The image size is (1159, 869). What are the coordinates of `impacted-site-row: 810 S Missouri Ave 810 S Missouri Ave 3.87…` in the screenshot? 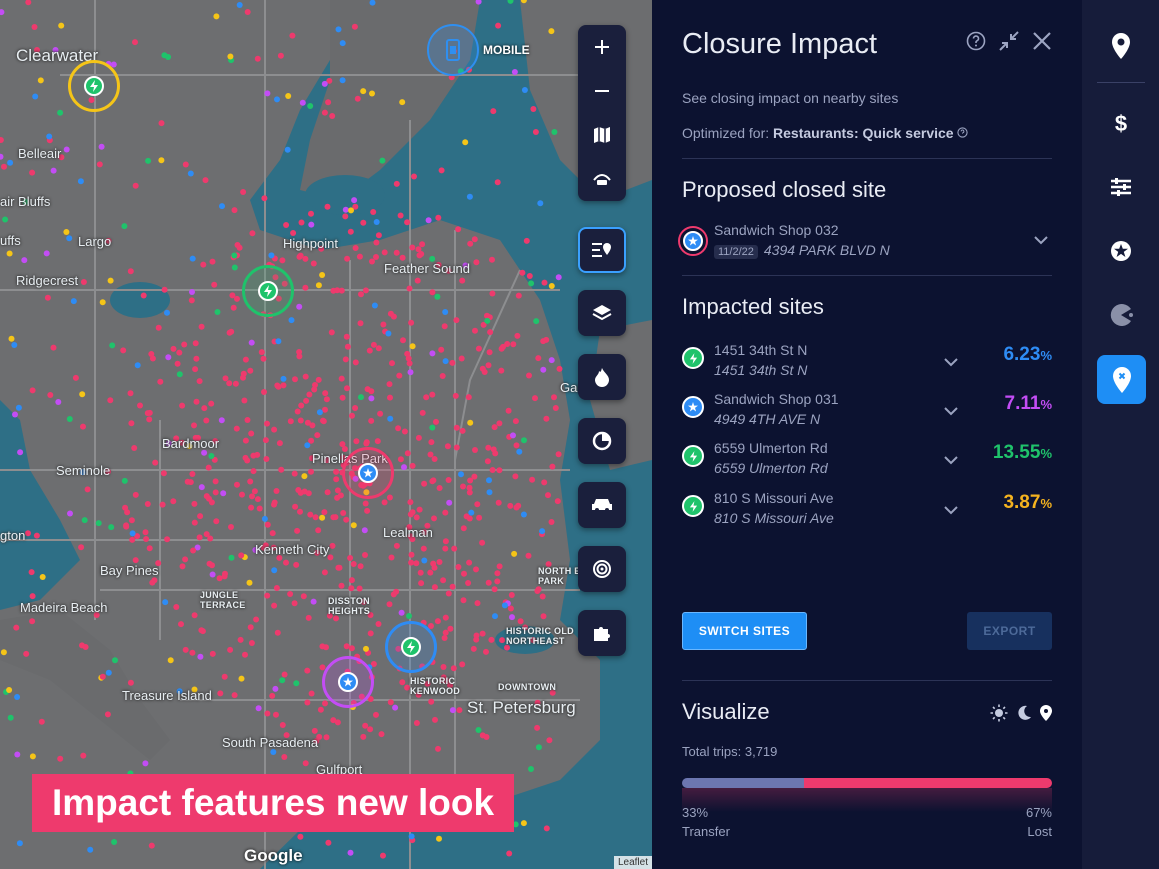 It's located at (867, 512).